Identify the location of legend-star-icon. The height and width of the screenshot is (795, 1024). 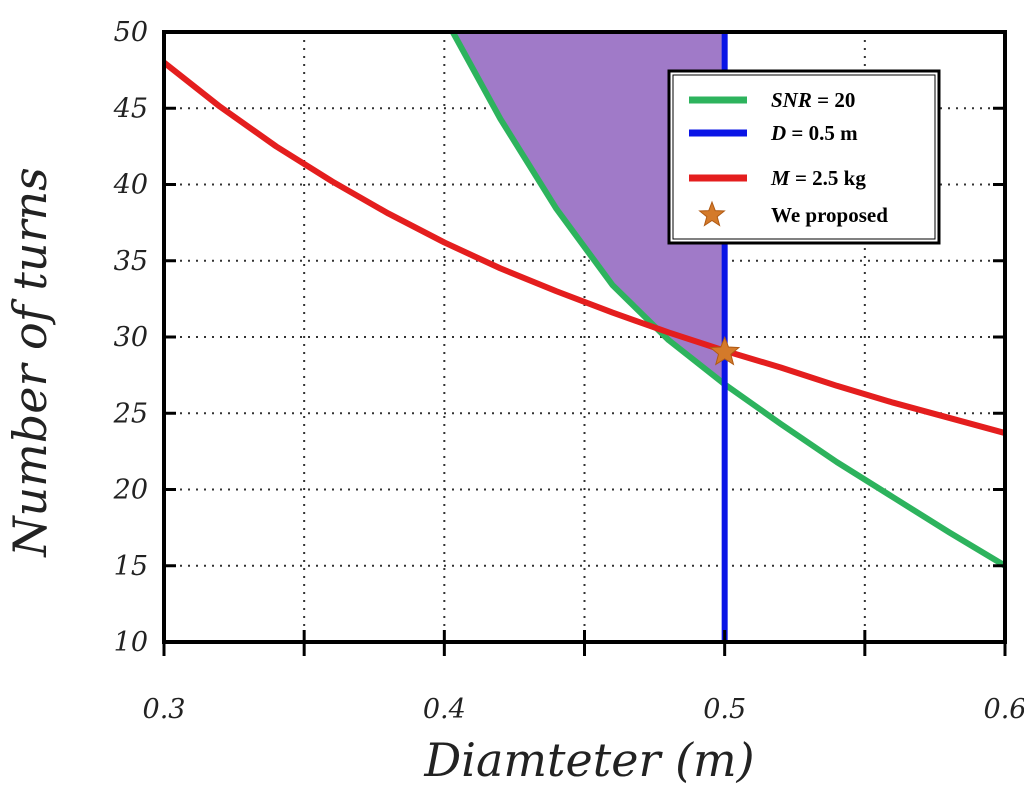
(712, 213).